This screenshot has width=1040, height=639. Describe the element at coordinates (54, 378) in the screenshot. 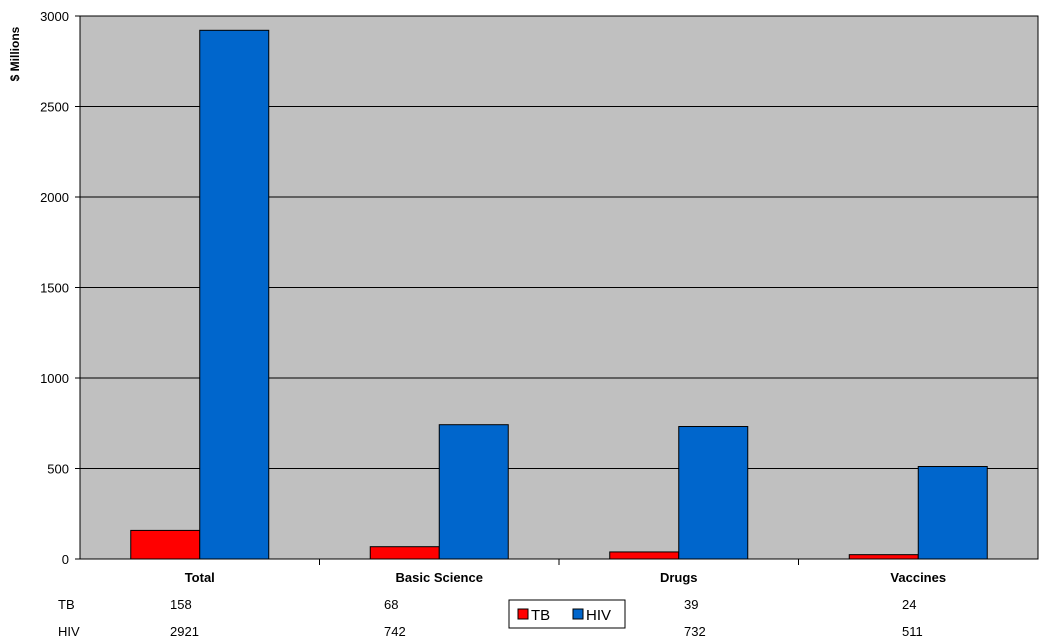

I see `y-tick-label: 1000` at that location.